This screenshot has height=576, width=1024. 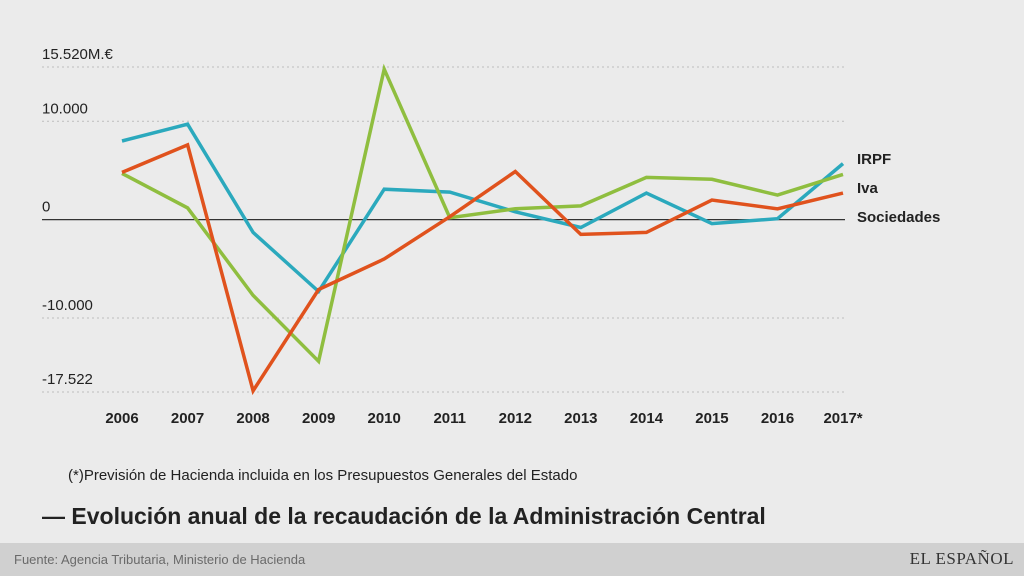 I want to click on y-tick-label: 10.000, so click(x=65, y=108).